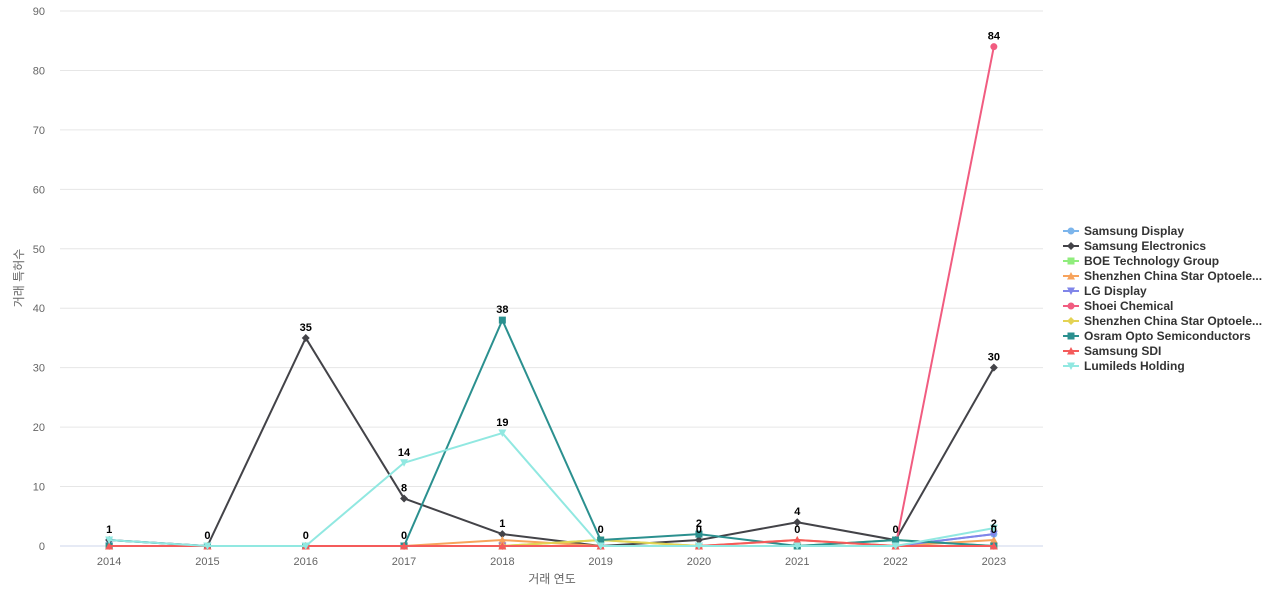 This screenshot has width=1280, height=600. What do you see at coordinates (797, 562) in the screenshot?
I see `x-tick-label: 2021` at bounding box center [797, 562].